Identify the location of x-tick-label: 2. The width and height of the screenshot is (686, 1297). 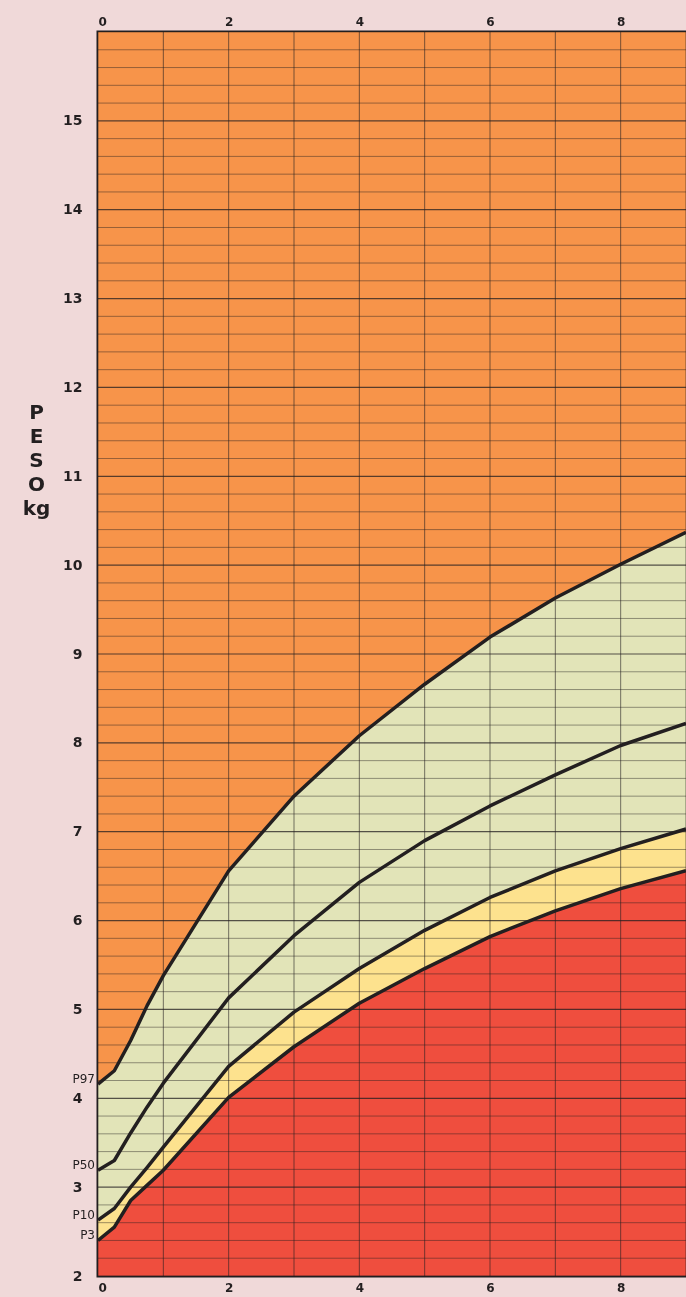
(229, 21).